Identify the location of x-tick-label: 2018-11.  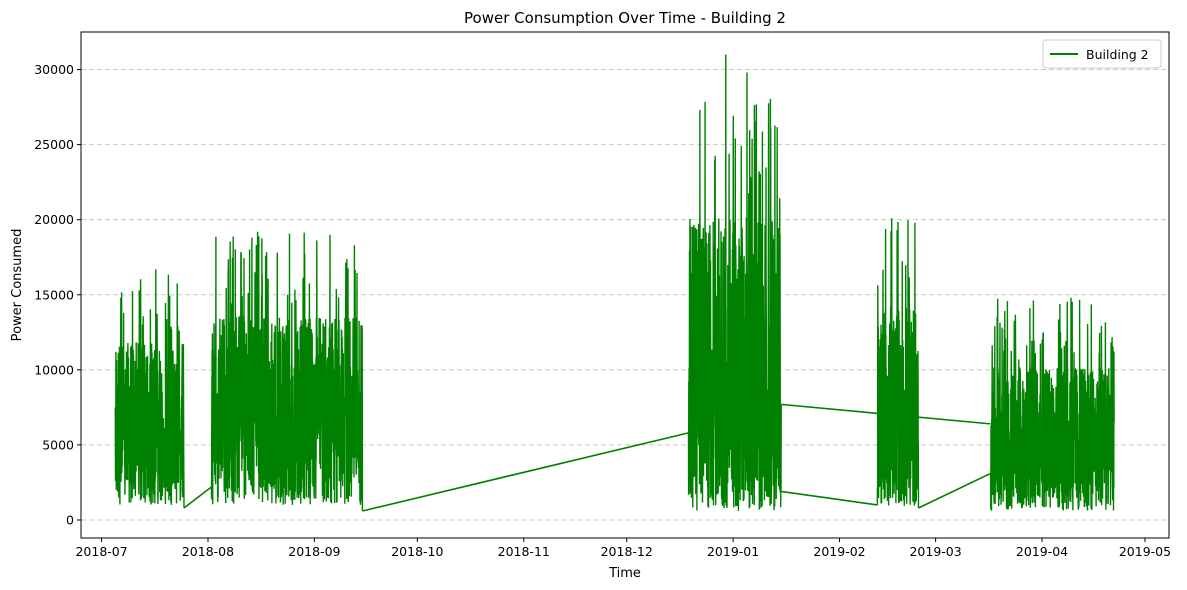
(524, 551).